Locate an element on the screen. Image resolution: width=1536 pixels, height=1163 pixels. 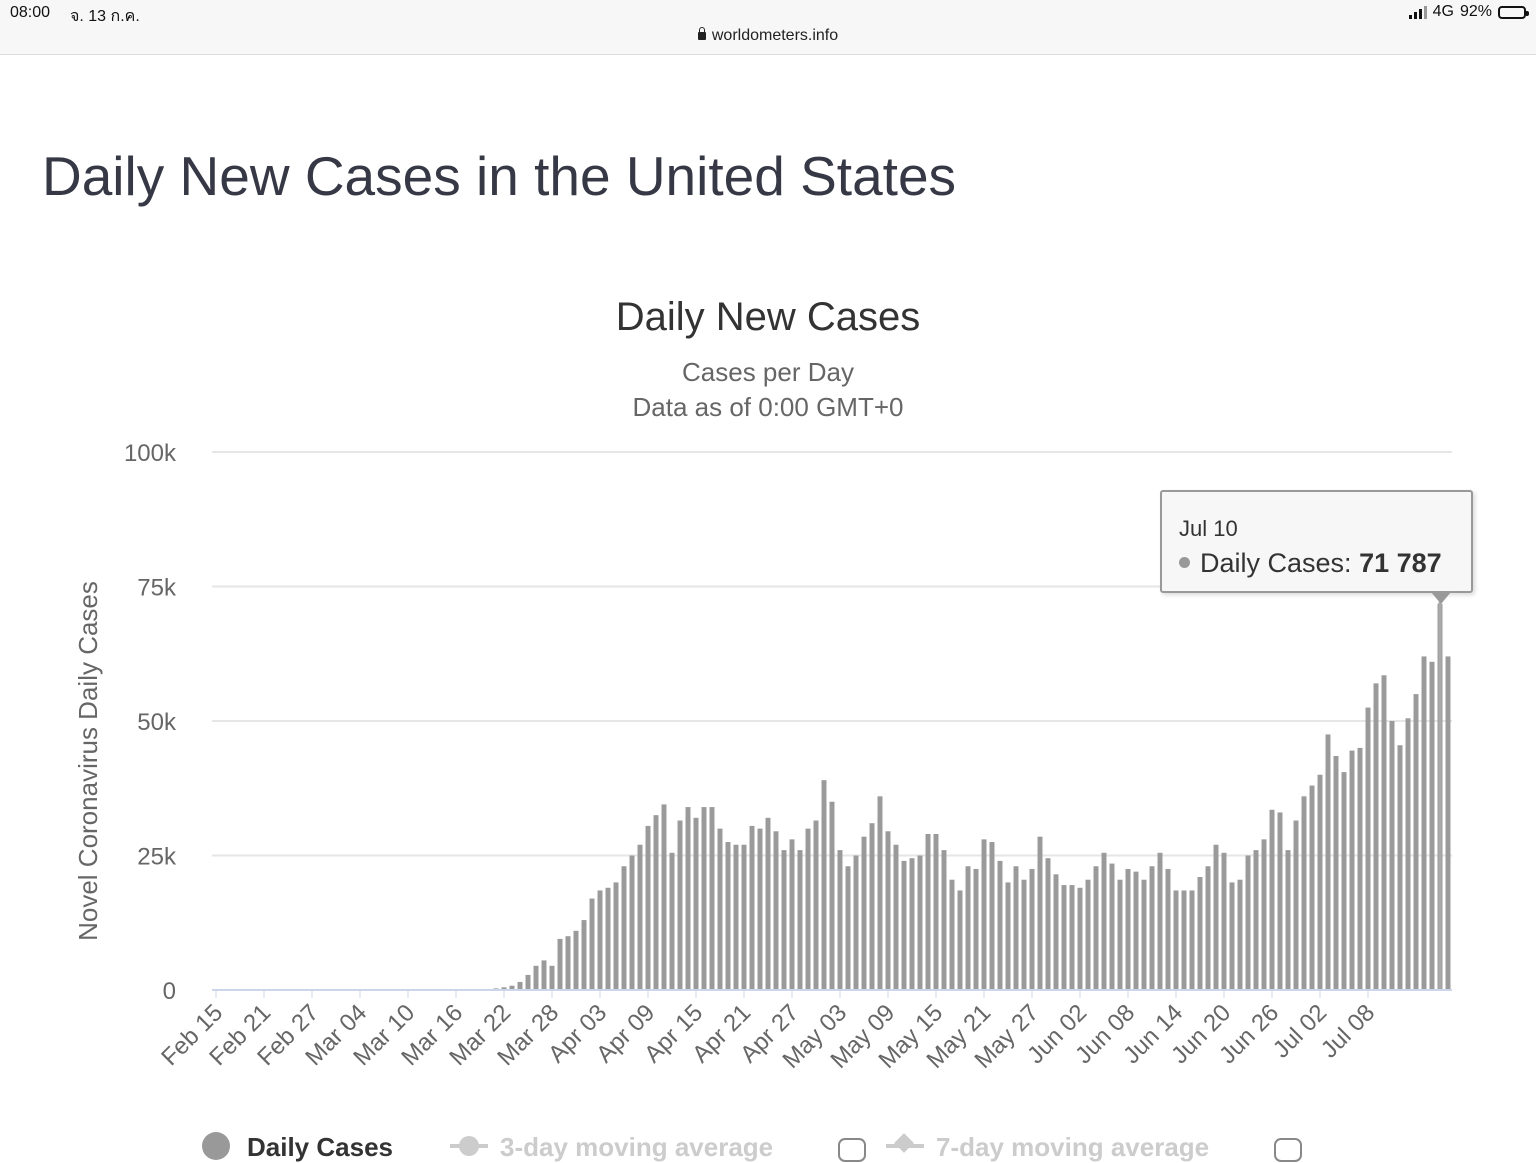
y-tick-label: 75k is located at coordinates (157, 588).